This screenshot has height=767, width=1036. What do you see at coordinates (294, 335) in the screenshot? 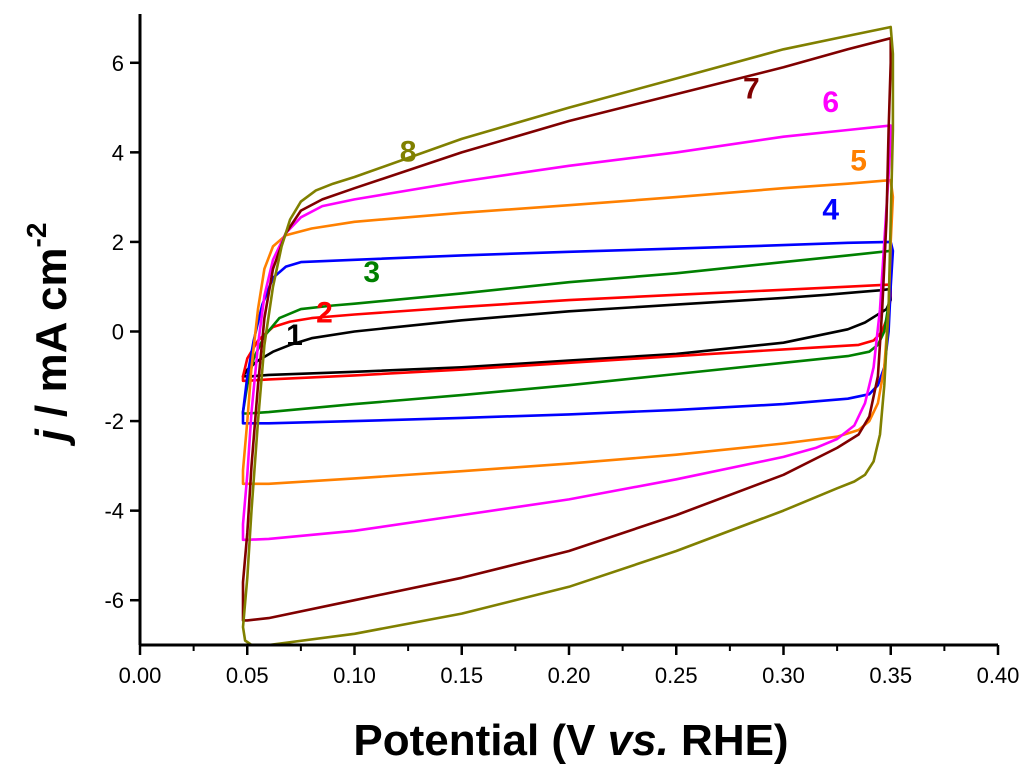
I see `curve-label-1: 1` at bounding box center [294, 335].